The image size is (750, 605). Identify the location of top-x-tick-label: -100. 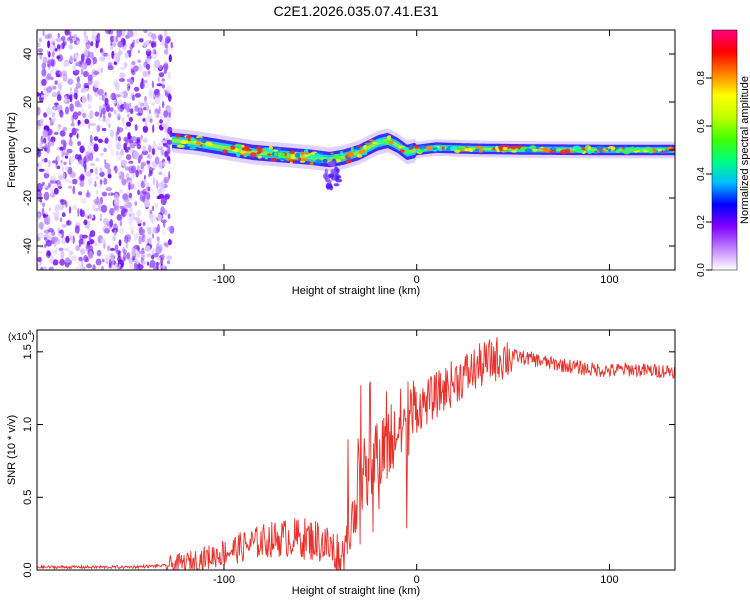
(224, 280).